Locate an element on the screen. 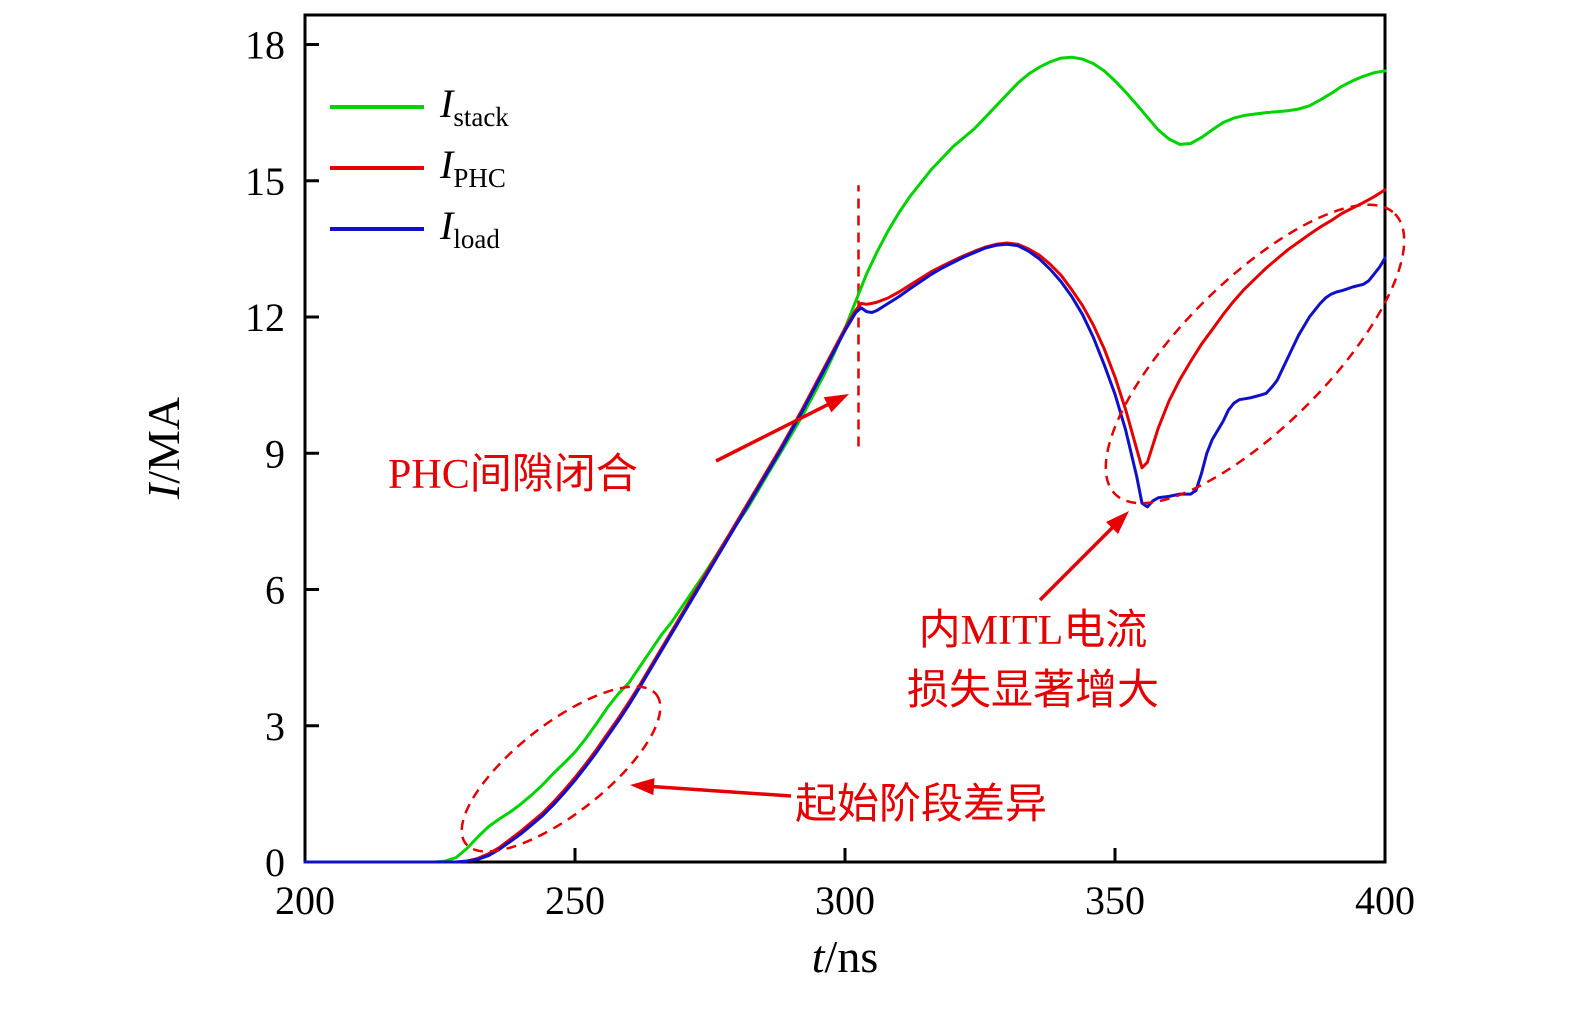 The image size is (1575, 1014). annotation-initial-stage-difference: 起始阶段差异 is located at coordinates (921, 805).